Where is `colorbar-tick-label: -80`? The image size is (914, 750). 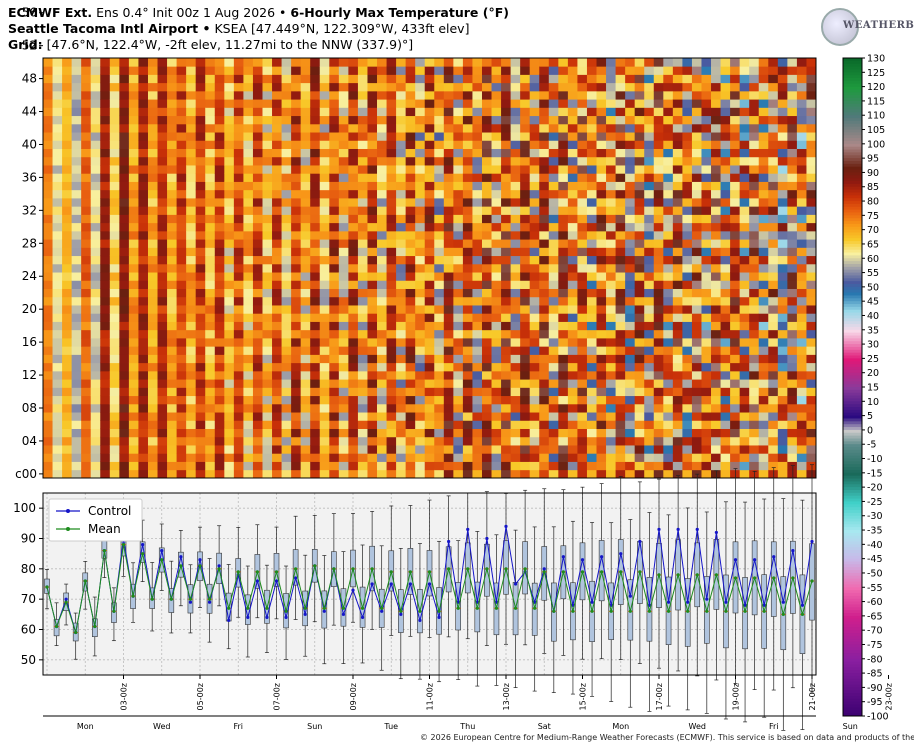 colorbar-tick-label: -80 is located at coordinates (875, 659).